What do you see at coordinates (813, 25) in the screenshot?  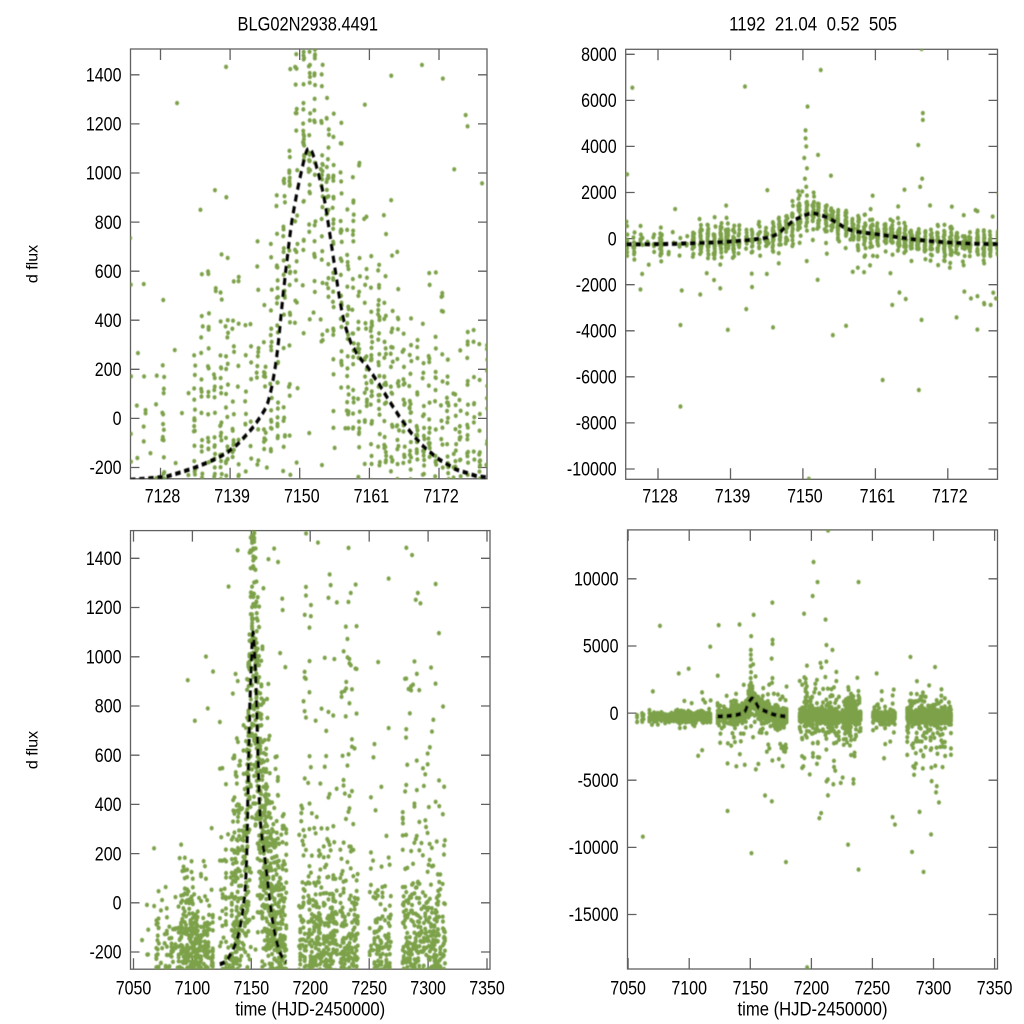 I see `svg-text: 1192 21.04 0.52 505` at bounding box center [813, 25].